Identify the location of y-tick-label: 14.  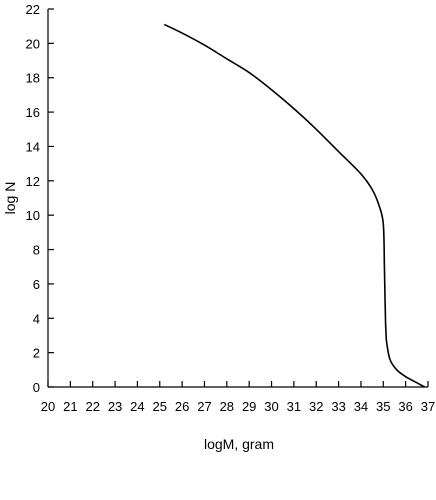
(33, 146).